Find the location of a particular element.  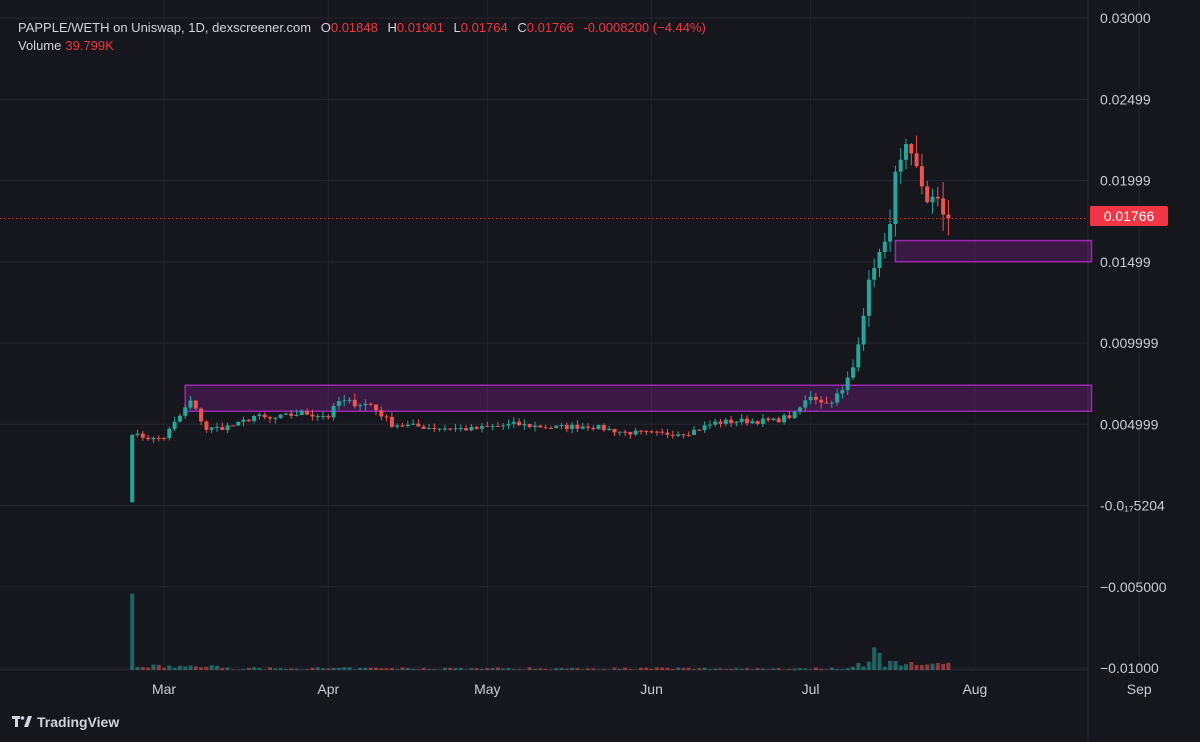

time-axis: Mar Apr May Jun Jul Aug Sep is located at coordinates (652, 689).